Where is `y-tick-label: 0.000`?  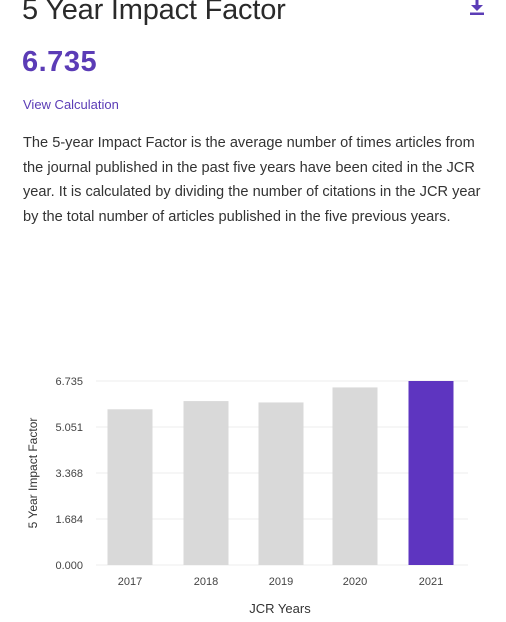
y-tick-label: 0.000 is located at coordinates (69, 566).